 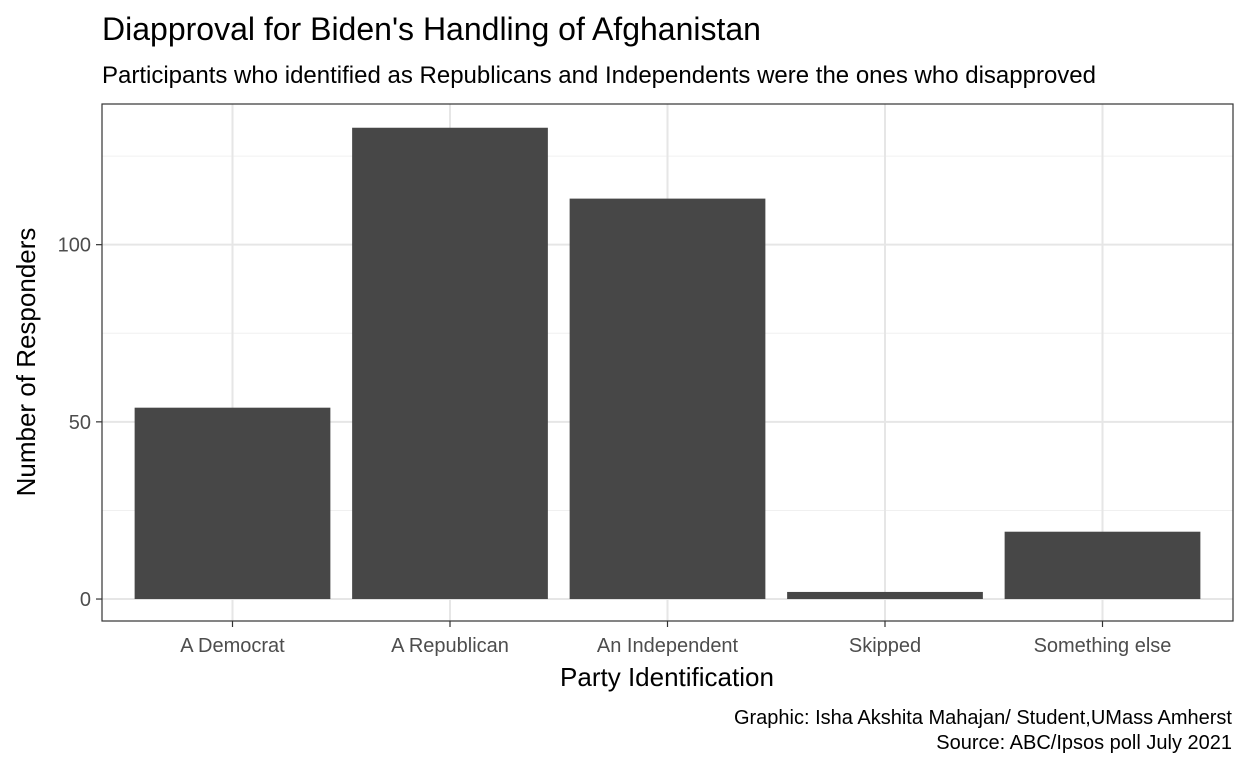 I want to click on y-tick-label: 50, so click(x=80, y=423).